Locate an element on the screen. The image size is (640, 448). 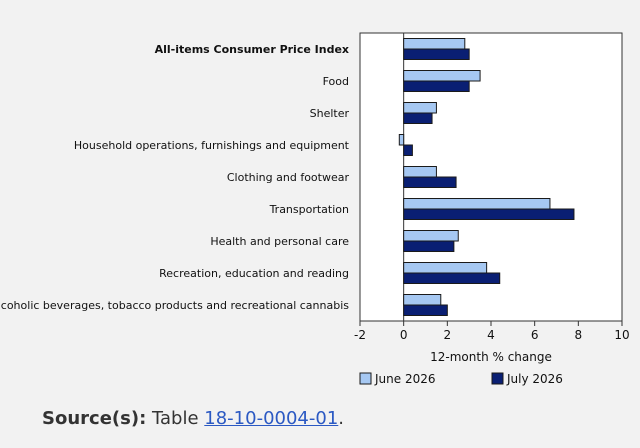
category-label: Clothing and footwear is located at coordinates (288, 177).